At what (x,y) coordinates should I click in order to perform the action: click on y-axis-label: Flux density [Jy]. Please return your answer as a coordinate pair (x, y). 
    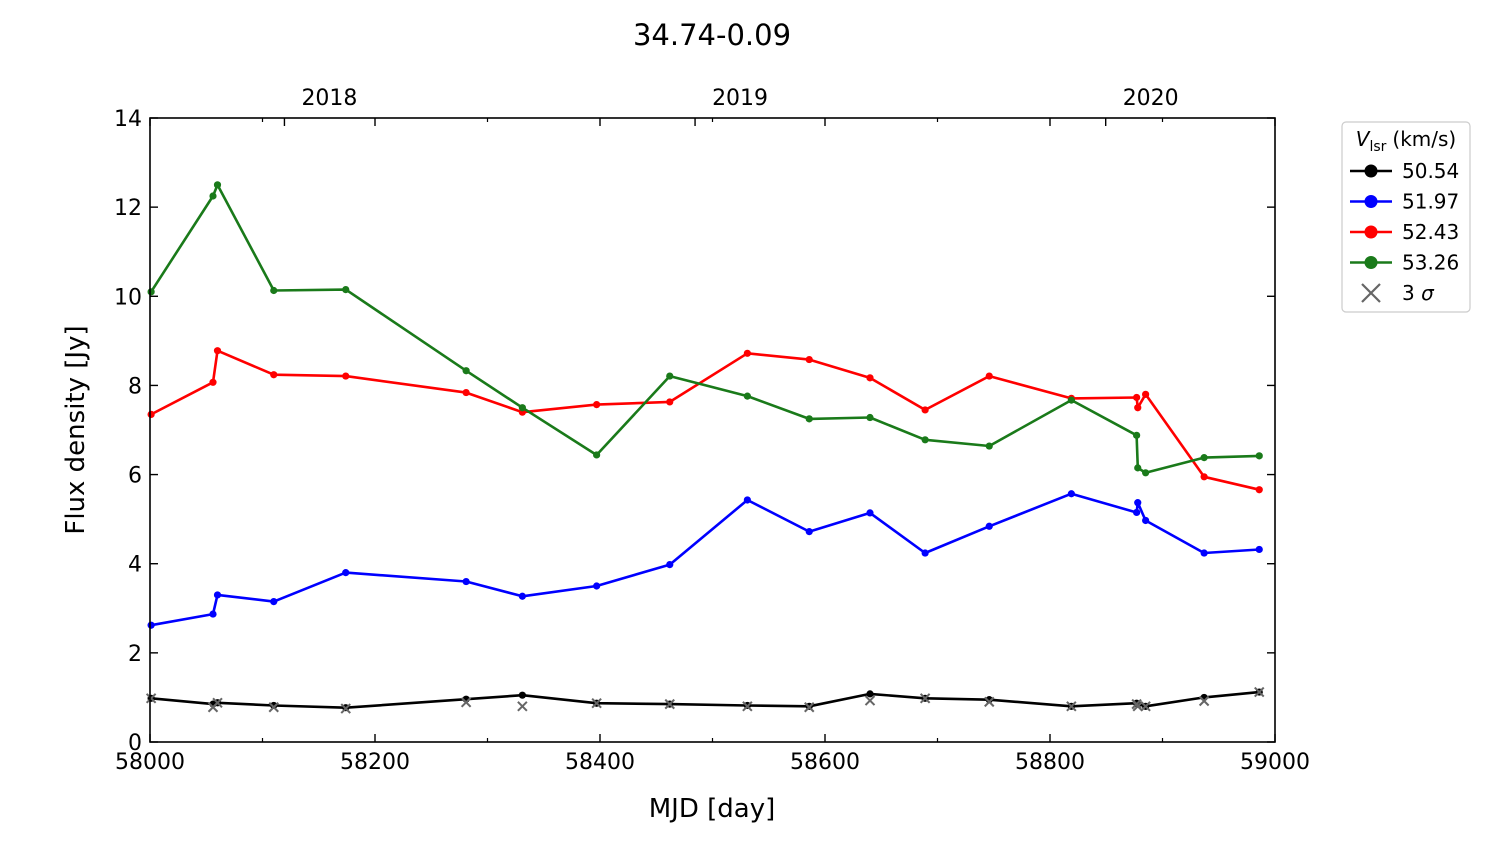
    Looking at the image, I should click on (76, 429).